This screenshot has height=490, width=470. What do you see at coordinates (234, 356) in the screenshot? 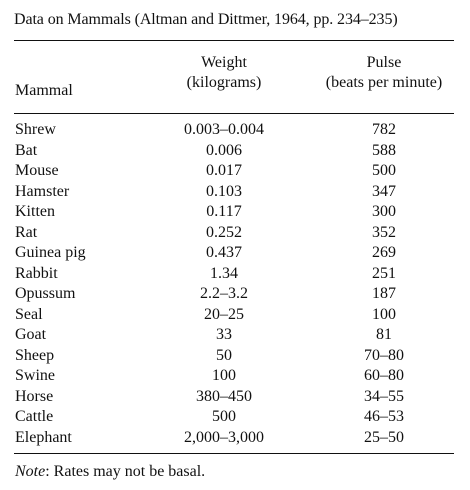
I see `table-row: Sheep 50 70–80` at bounding box center [234, 356].